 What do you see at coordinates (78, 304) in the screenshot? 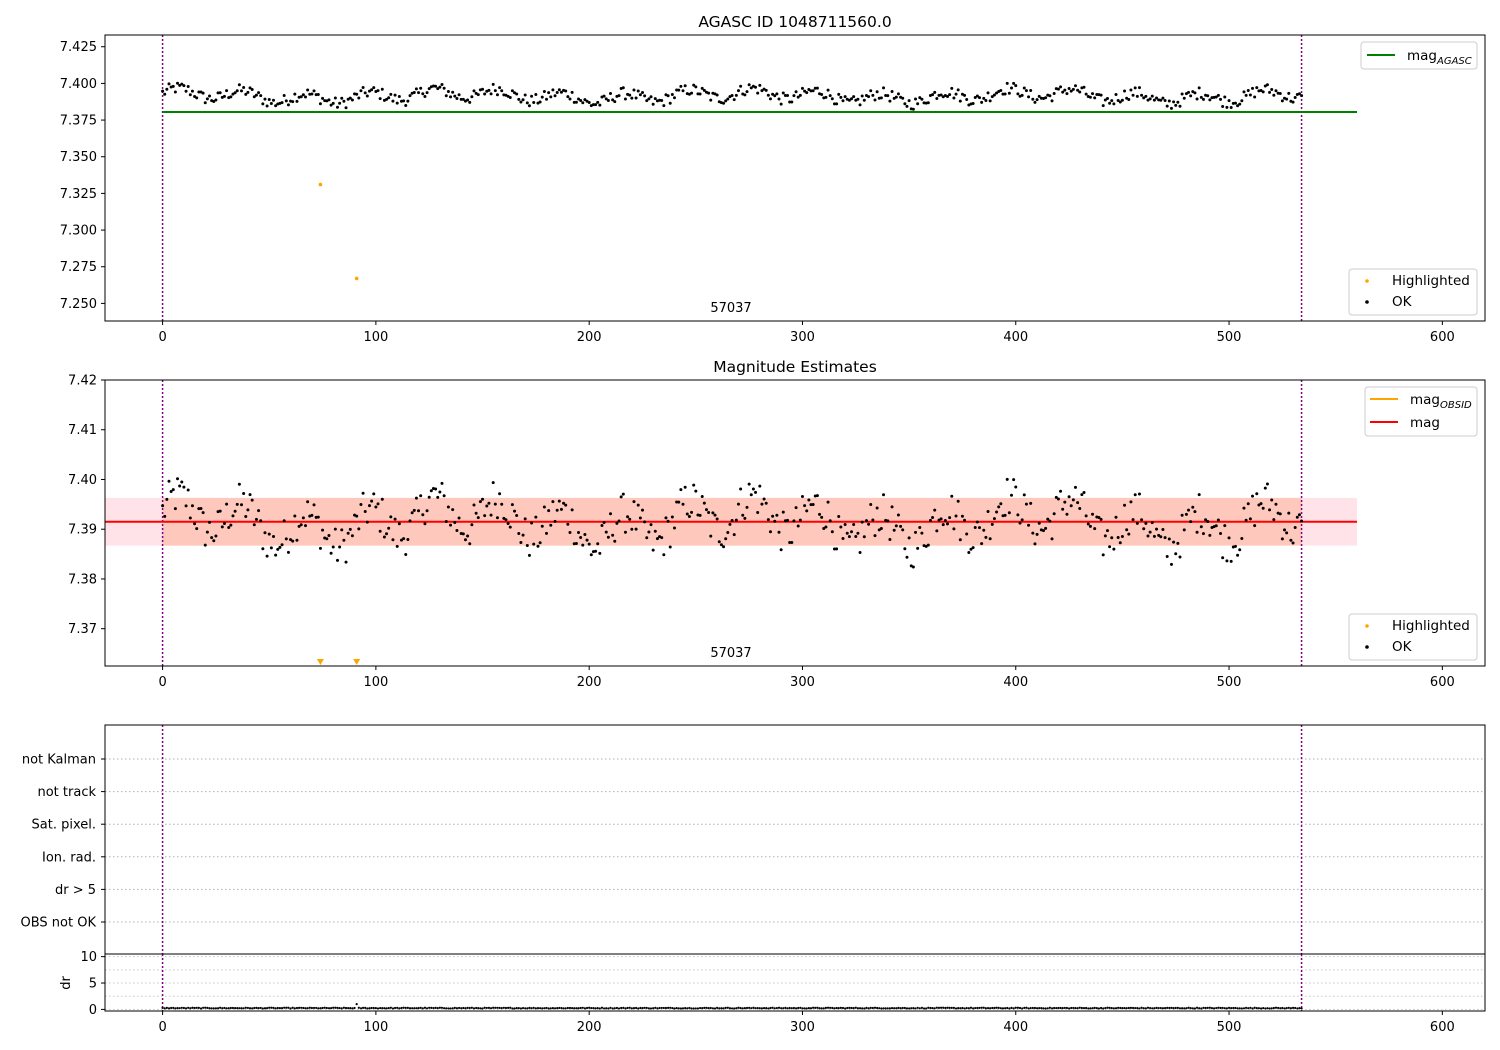
I see `y-tick-label: 7.250` at bounding box center [78, 304].